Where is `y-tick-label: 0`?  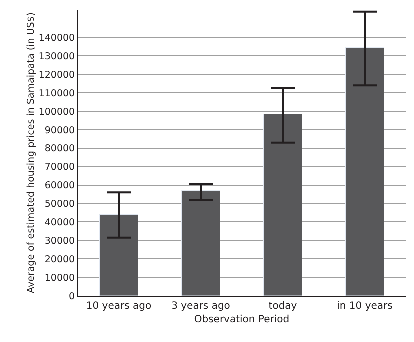 y-tick-label: 0 is located at coordinates (72, 296).